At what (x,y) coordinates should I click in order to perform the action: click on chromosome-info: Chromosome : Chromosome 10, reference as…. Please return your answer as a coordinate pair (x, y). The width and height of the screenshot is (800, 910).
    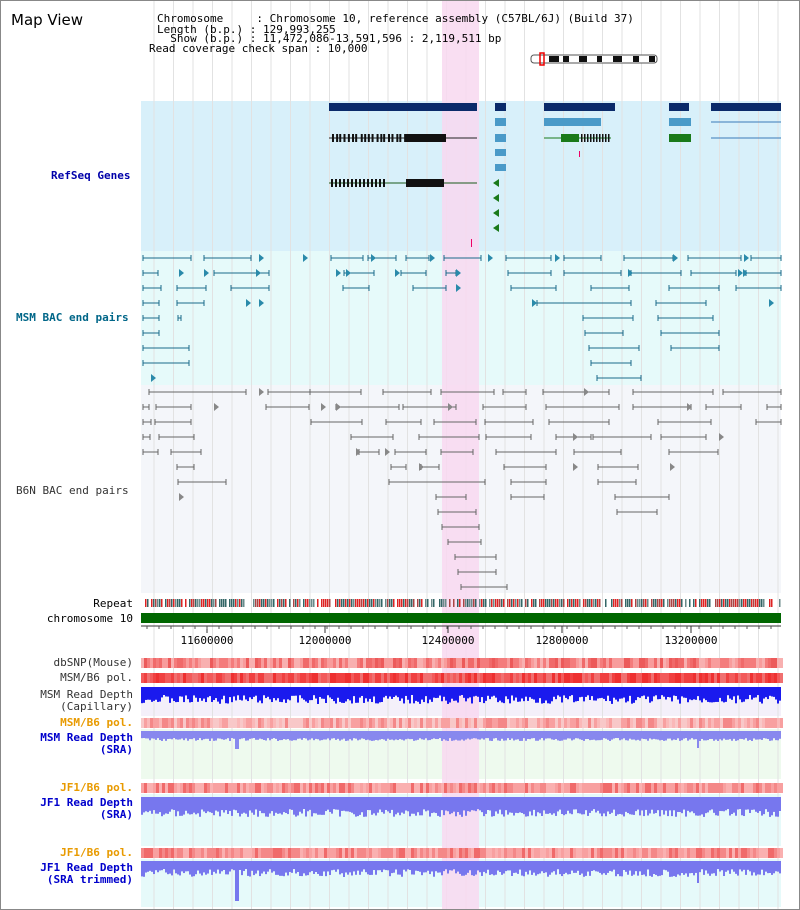
    Looking at the image, I should click on (395, 18).